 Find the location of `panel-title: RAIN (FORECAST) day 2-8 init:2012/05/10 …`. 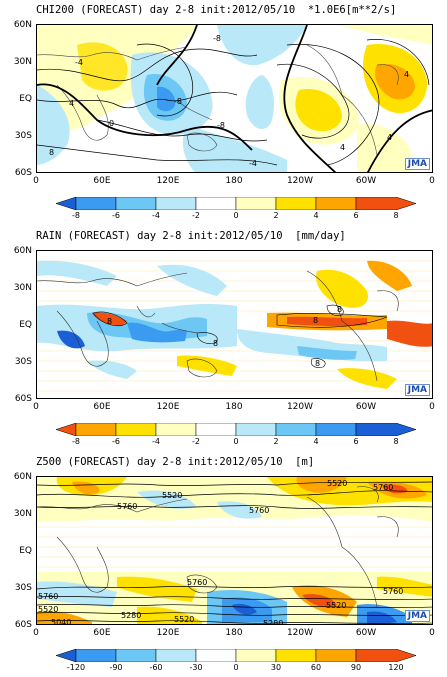

panel-title: RAIN (FORECAST) day 2-8 init:2012/05/10 … is located at coordinates (191, 236).